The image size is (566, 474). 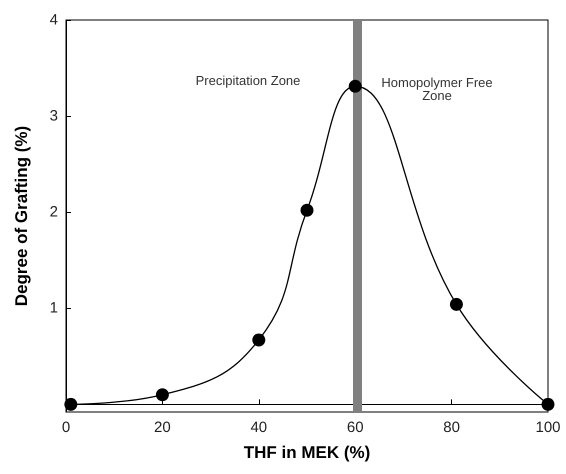 What do you see at coordinates (437, 89) in the screenshot?
I see `annotation: Homopolymer Free Zone` at bounding box center [437, 89].